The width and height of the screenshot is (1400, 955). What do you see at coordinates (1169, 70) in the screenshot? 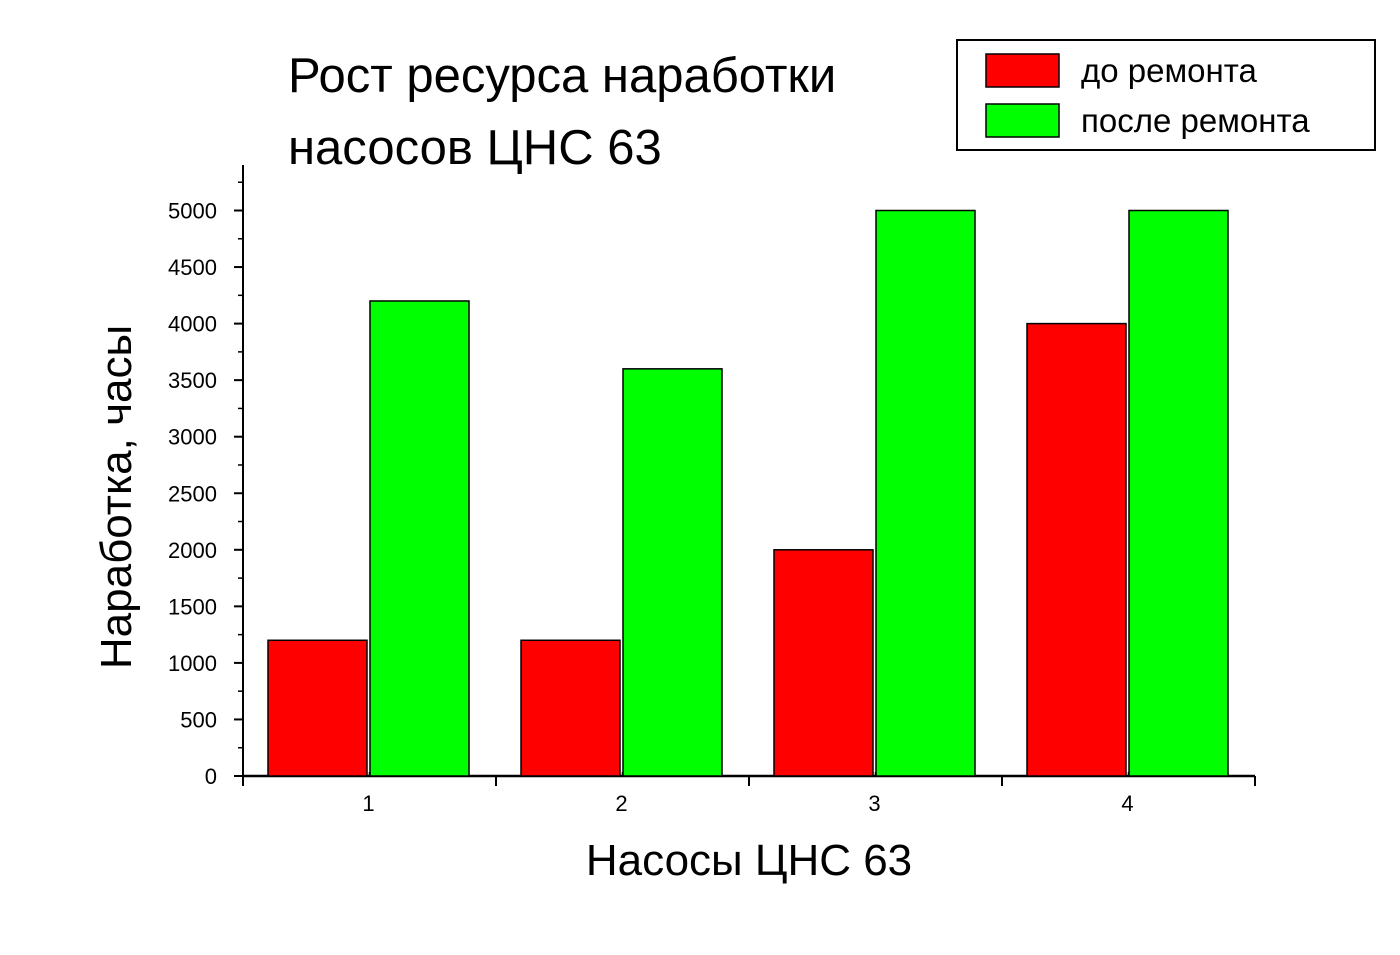
I see `legend-label-before: до ремонта` at bounding box center [1169, 70].